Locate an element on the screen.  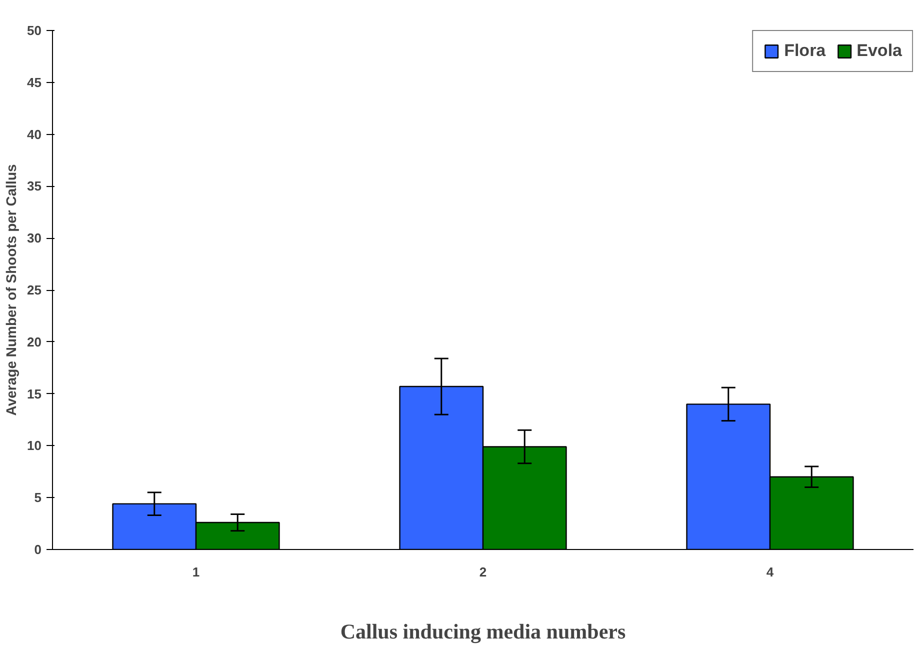
y-tick-label: 35 is located at coordinates (34, 186).